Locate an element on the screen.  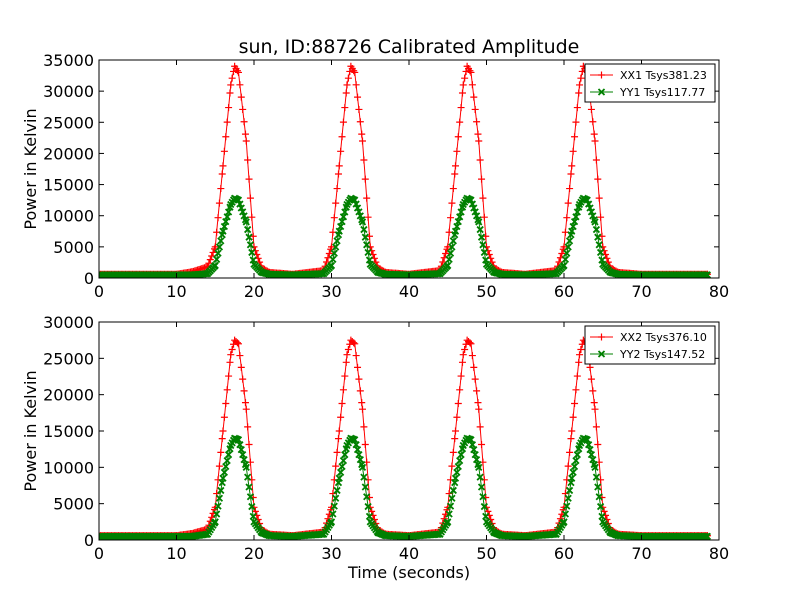
chart-title: sun, ID:88726 Calibrated Amplitude is located at coordinates (409, 47).